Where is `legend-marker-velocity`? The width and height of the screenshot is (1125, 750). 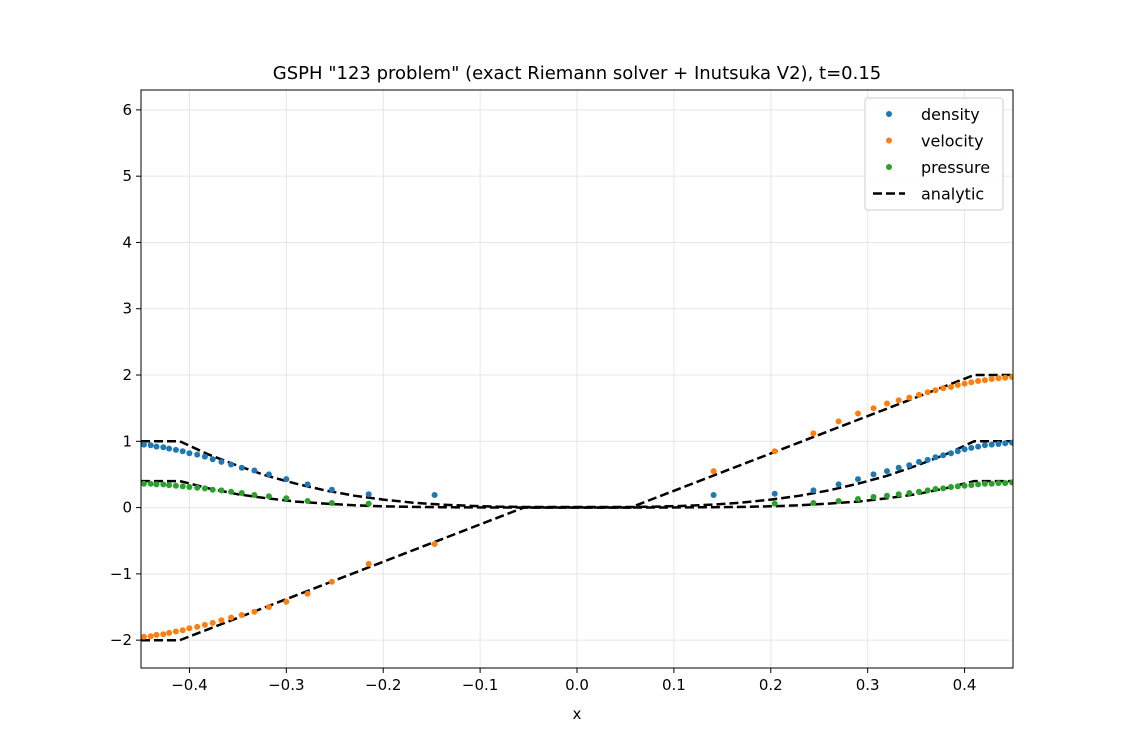 legend-marker-velocity is located at coordinates (889, 140).